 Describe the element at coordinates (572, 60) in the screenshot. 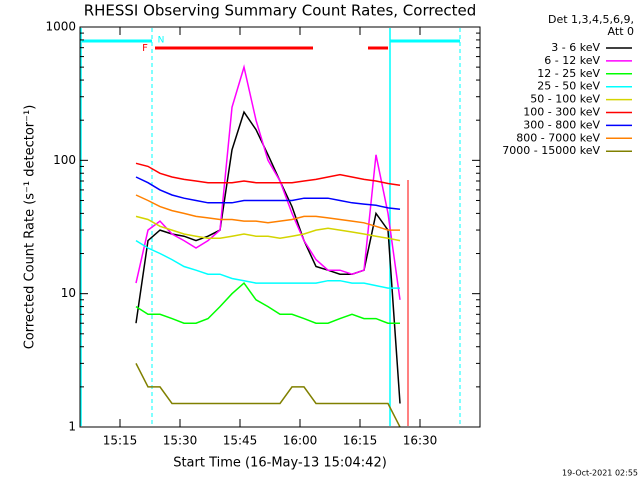

I see `legend-label: 6 - 12 keV` at that location.